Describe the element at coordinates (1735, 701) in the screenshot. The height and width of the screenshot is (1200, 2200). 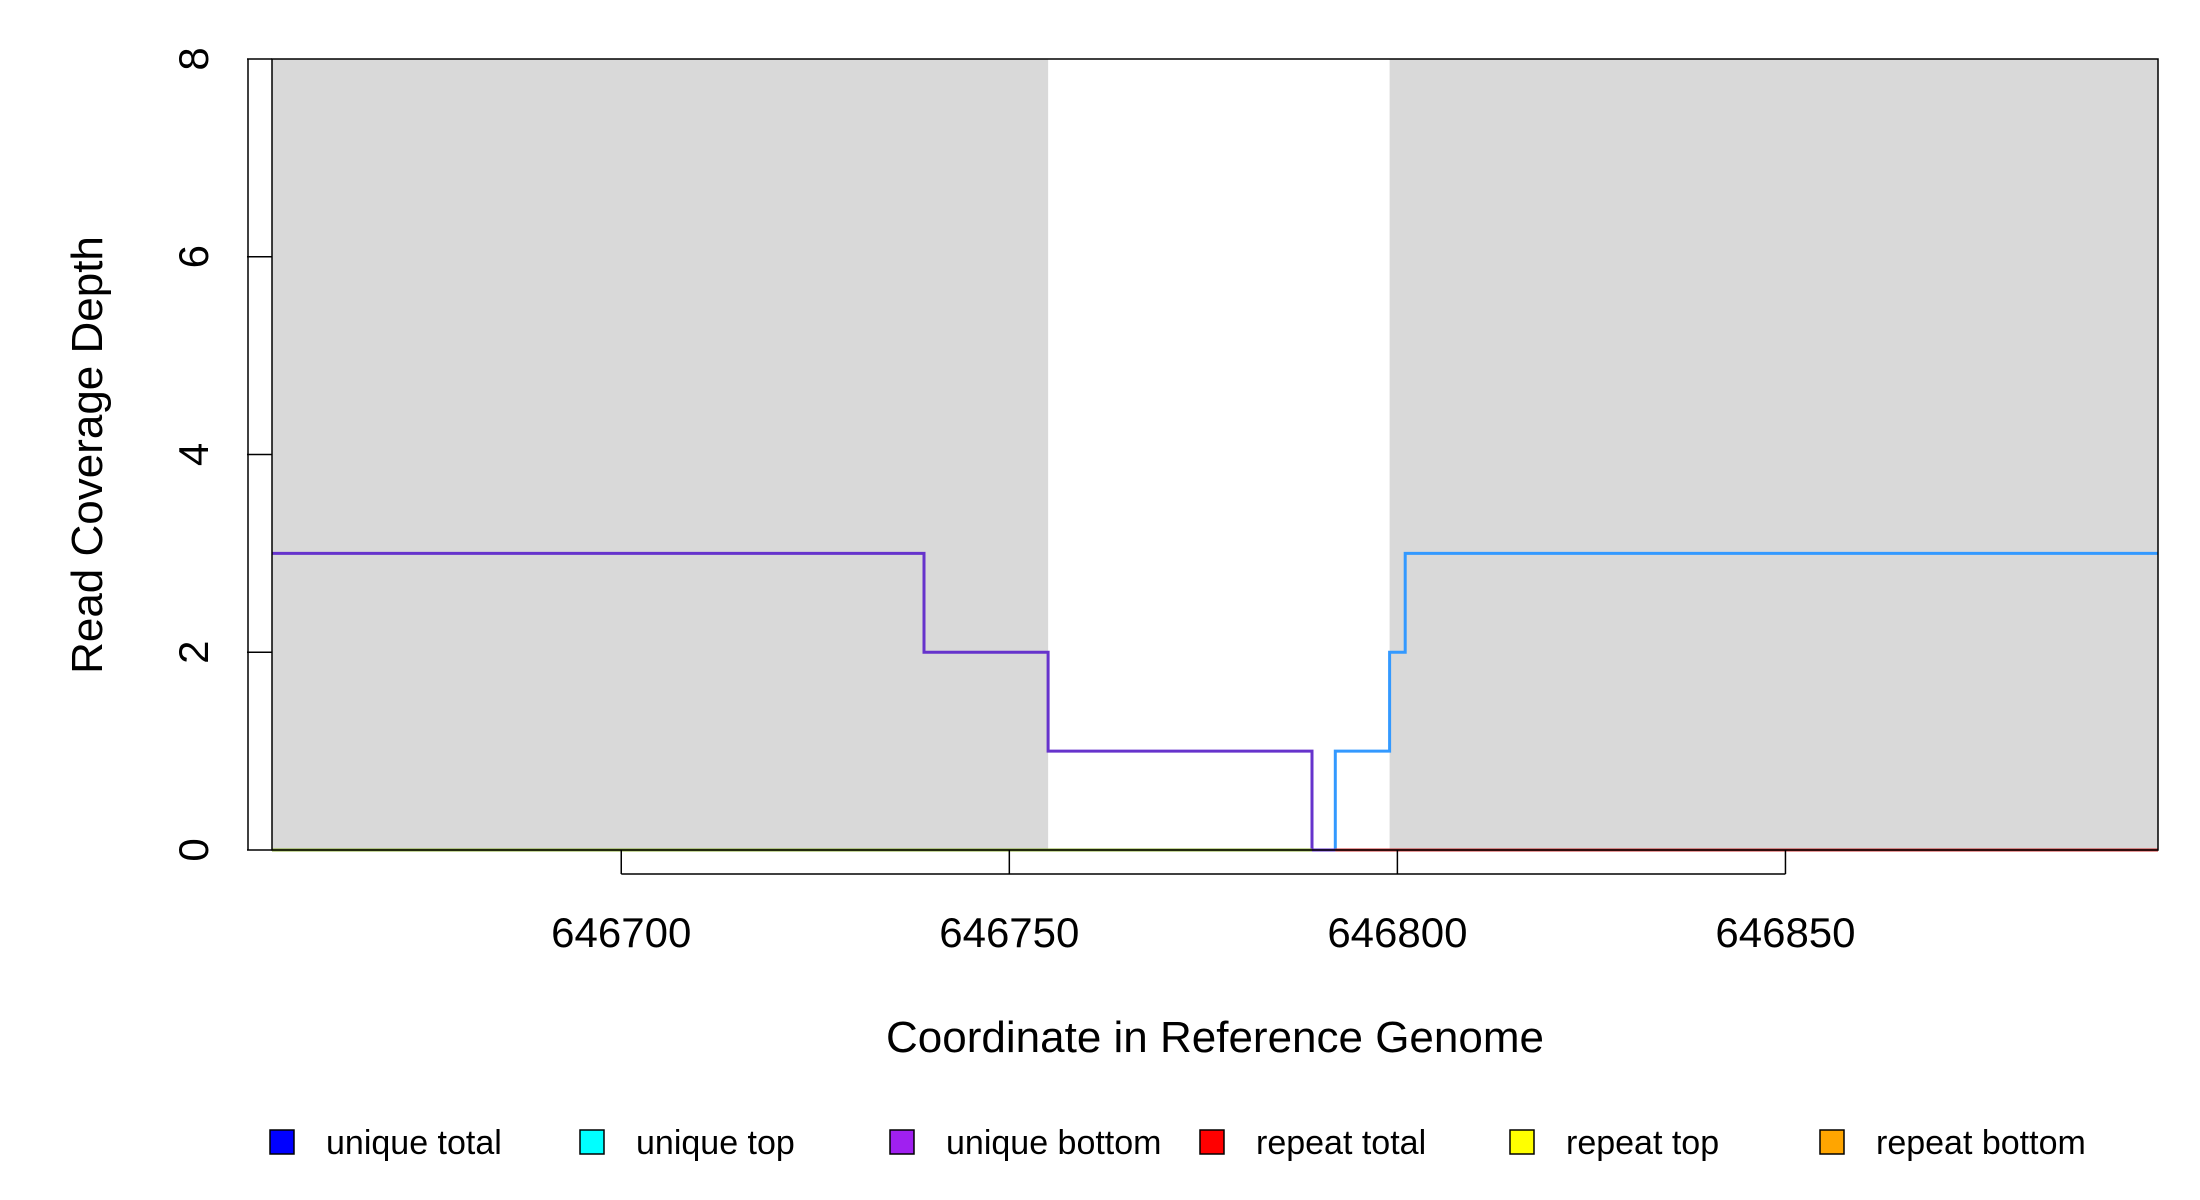
I see `series-line-unique-top` at that location.